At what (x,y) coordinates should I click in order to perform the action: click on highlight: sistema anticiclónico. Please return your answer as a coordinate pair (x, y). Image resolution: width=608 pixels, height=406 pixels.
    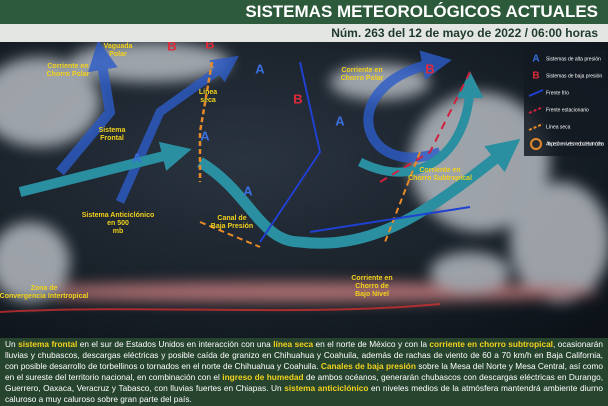
    Looking at the image, I should click on (326, 388).